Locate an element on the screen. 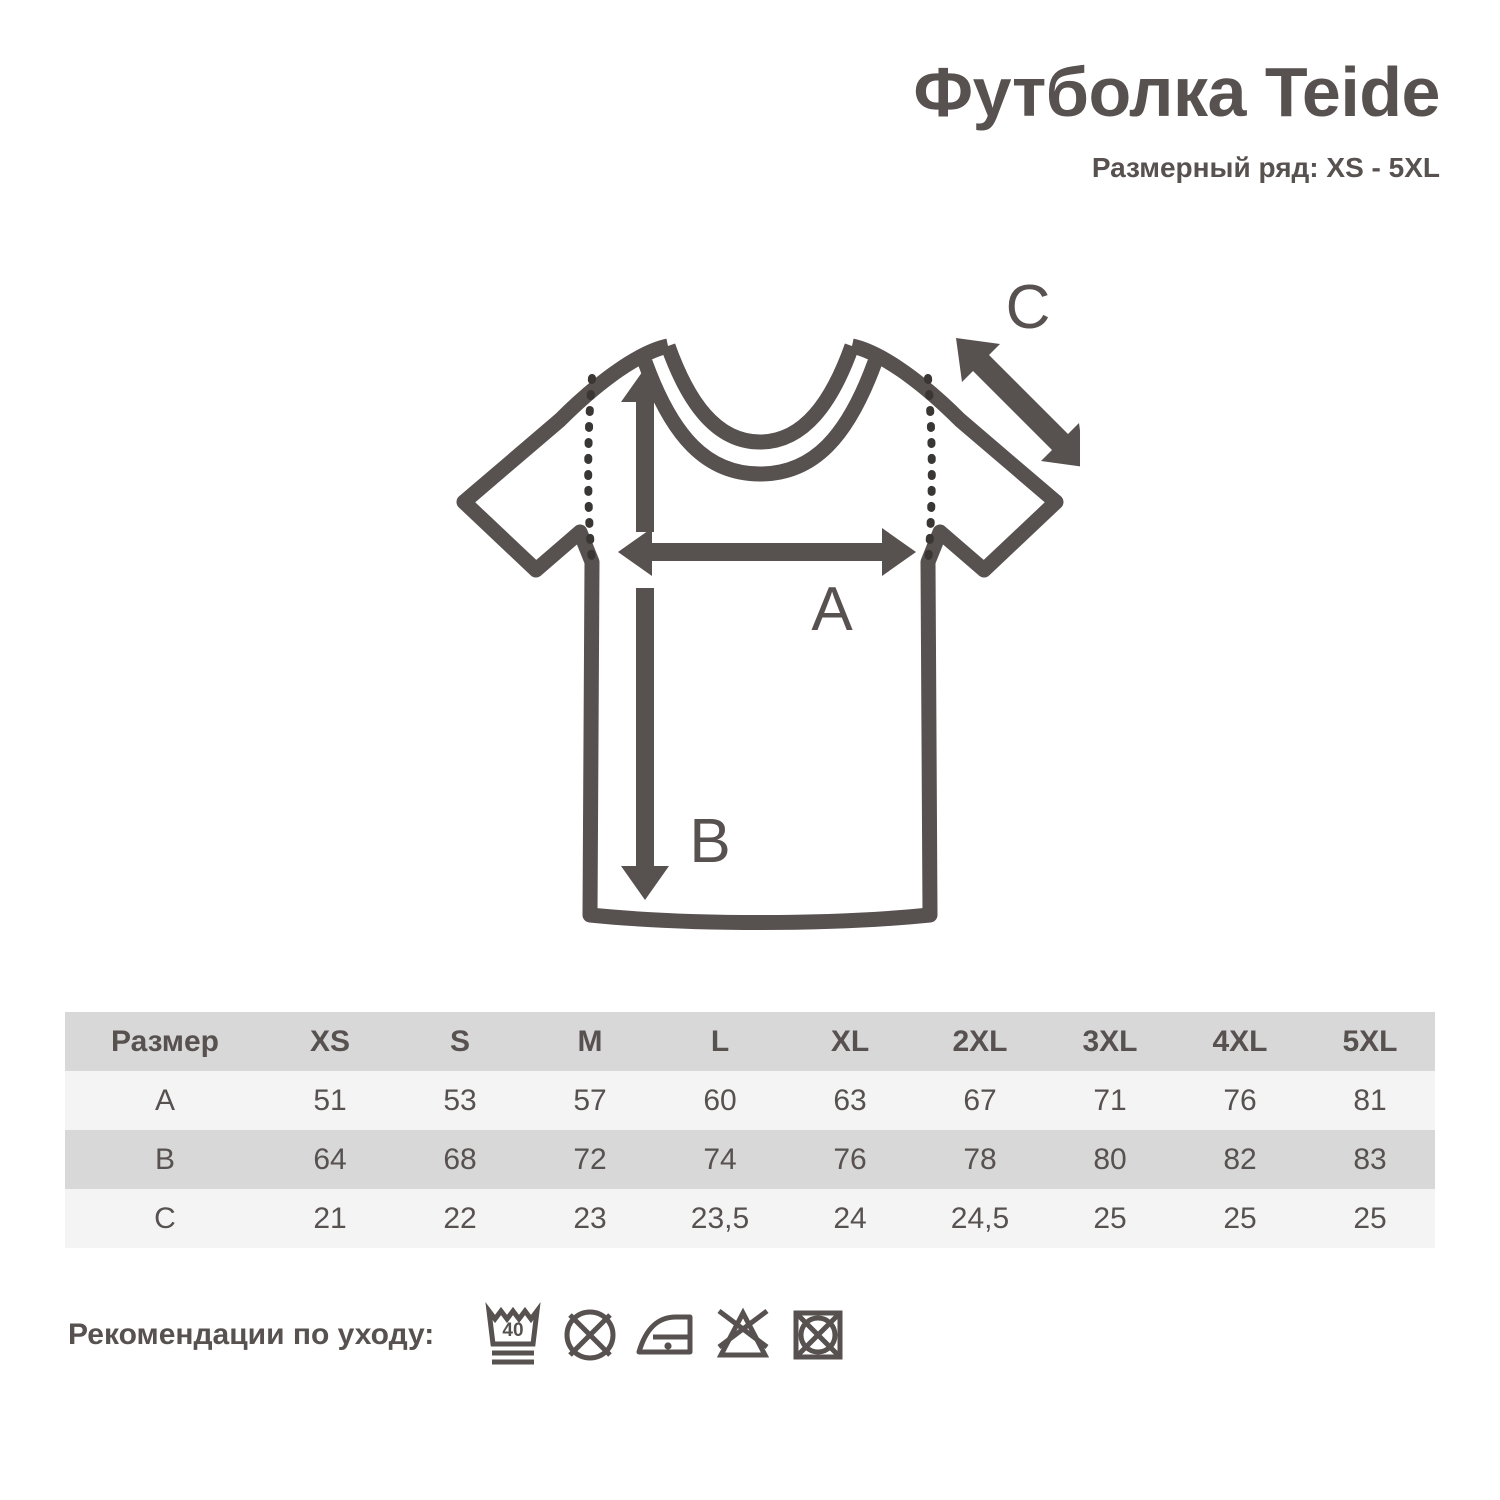 The image size is (1500, 1500). measure-b-label: B is located at coordinates (709, 841).